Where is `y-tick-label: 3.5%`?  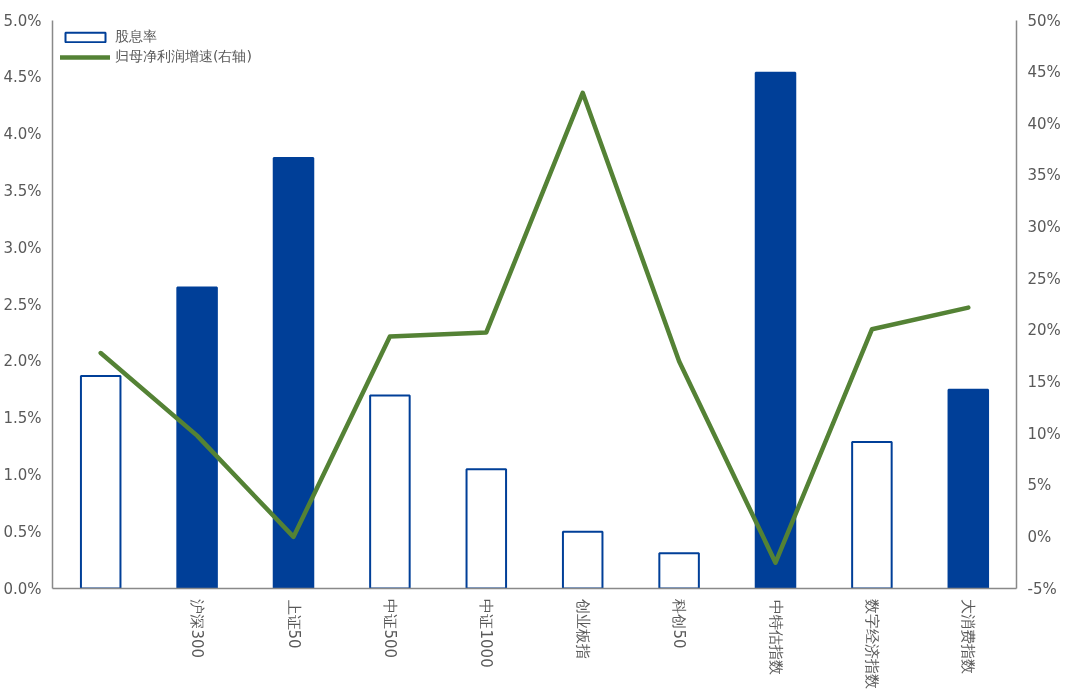 y-tick-label: 3.5% is located at coordinates (22, 190).